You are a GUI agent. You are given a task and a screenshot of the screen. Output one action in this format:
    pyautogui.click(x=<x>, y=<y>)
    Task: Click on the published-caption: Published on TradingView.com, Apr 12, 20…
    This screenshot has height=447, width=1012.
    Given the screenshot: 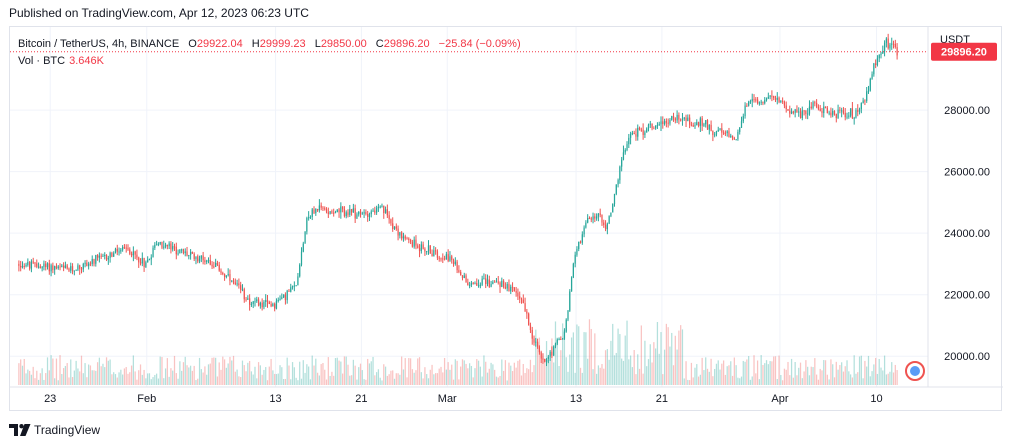 What is the action you would take?
    pyautogui.click(x=159, y=13)
    